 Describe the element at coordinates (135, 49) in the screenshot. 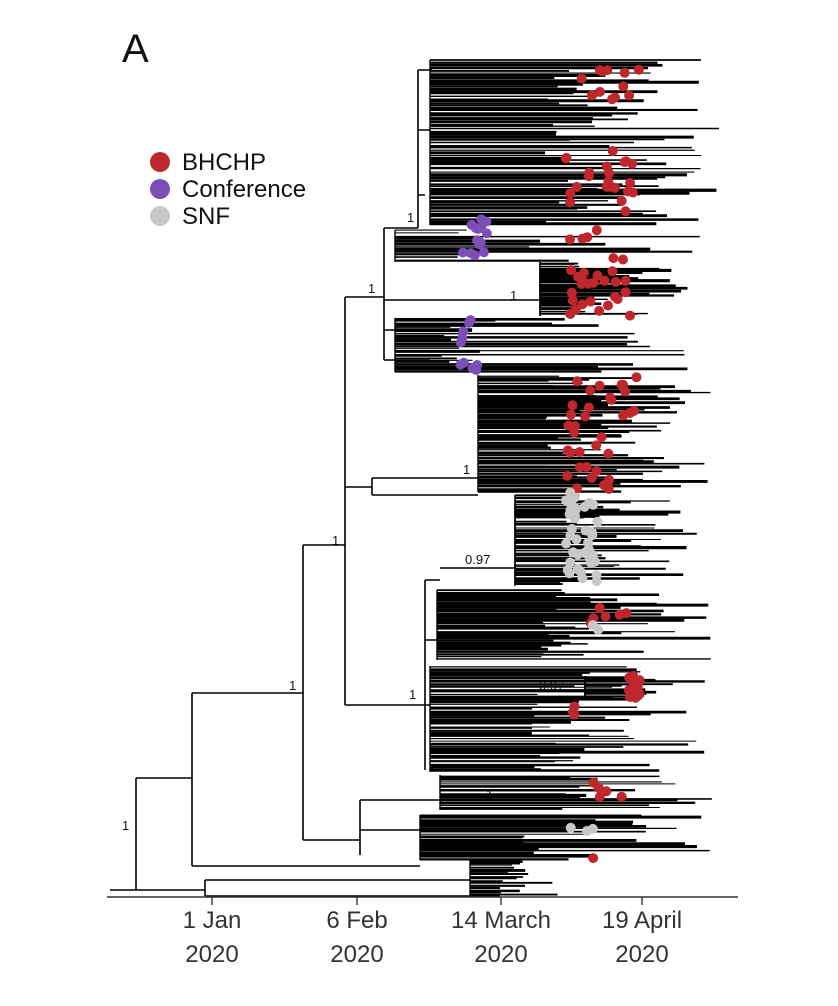

I see `panel-label: A` at that location.